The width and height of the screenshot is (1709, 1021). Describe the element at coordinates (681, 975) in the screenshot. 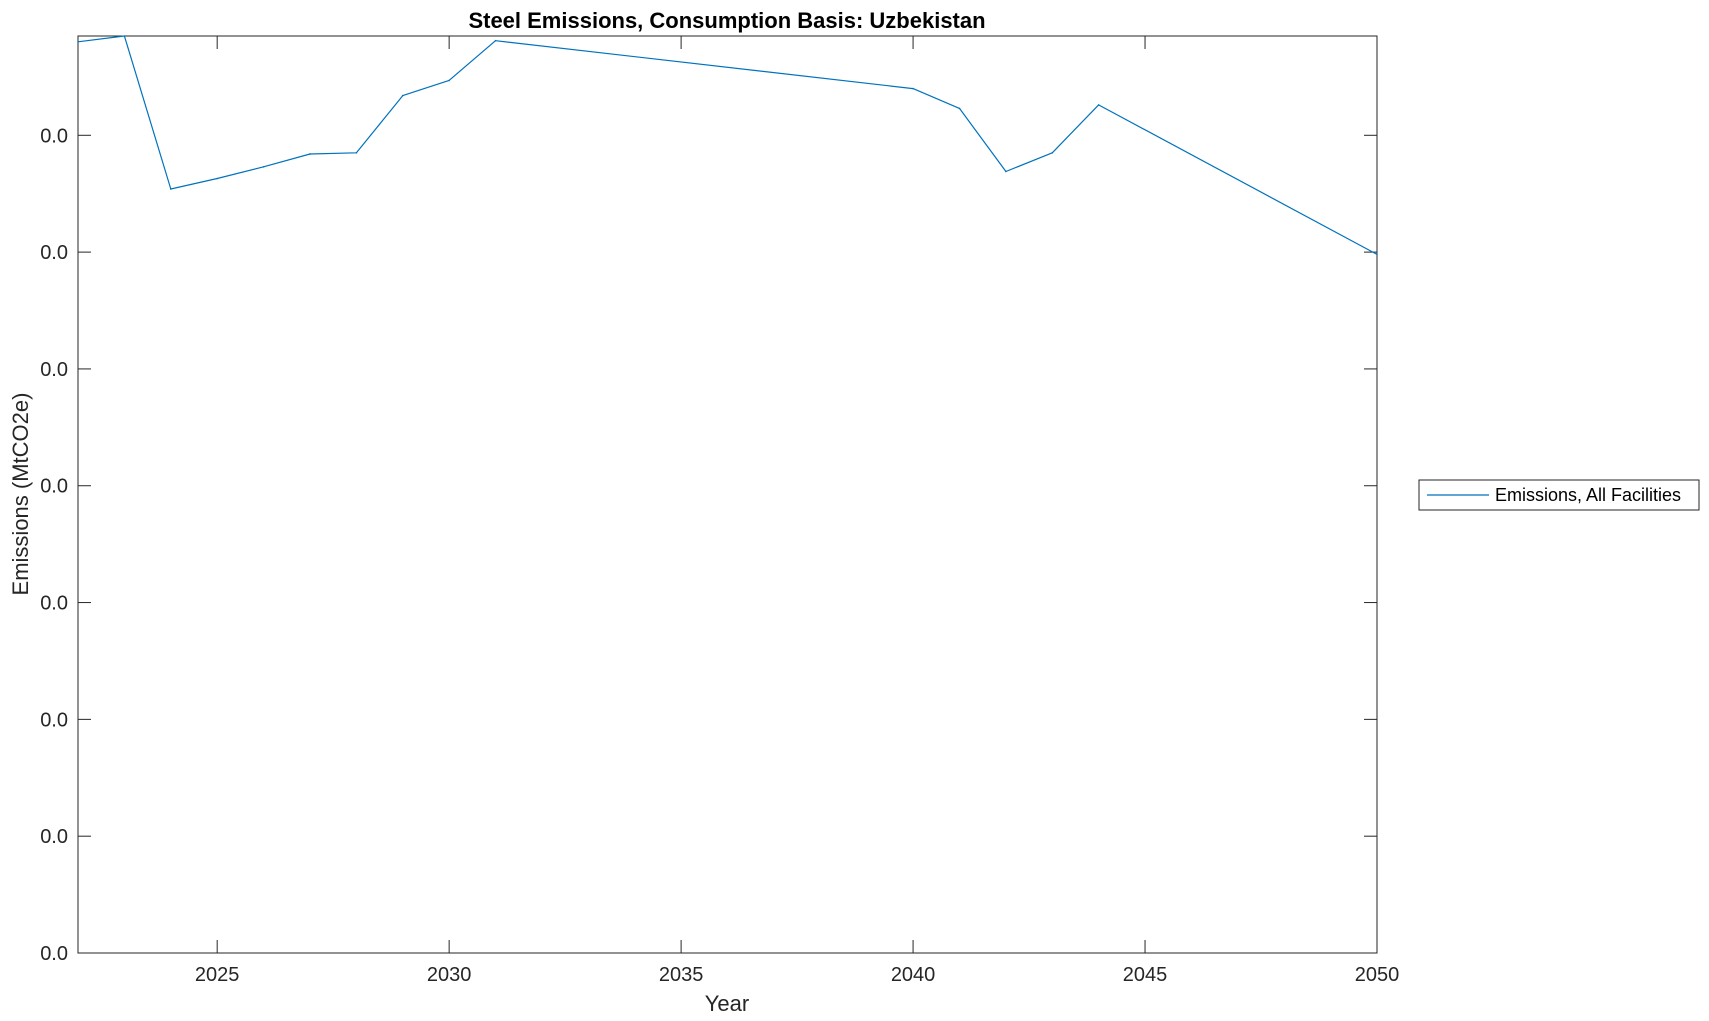

I see `x-tick-label: 2035` at that location.